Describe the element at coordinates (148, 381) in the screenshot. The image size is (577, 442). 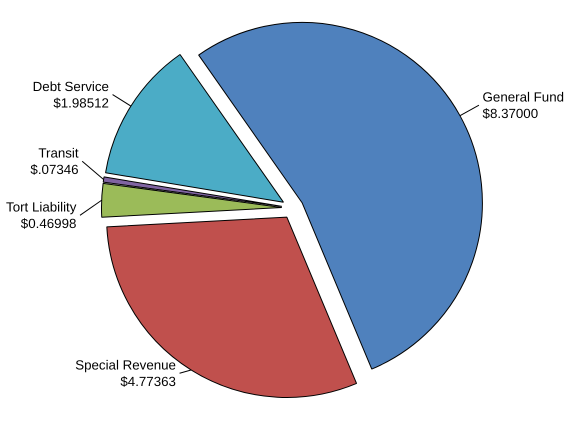
I see `data-label: $4.77363` at that location.